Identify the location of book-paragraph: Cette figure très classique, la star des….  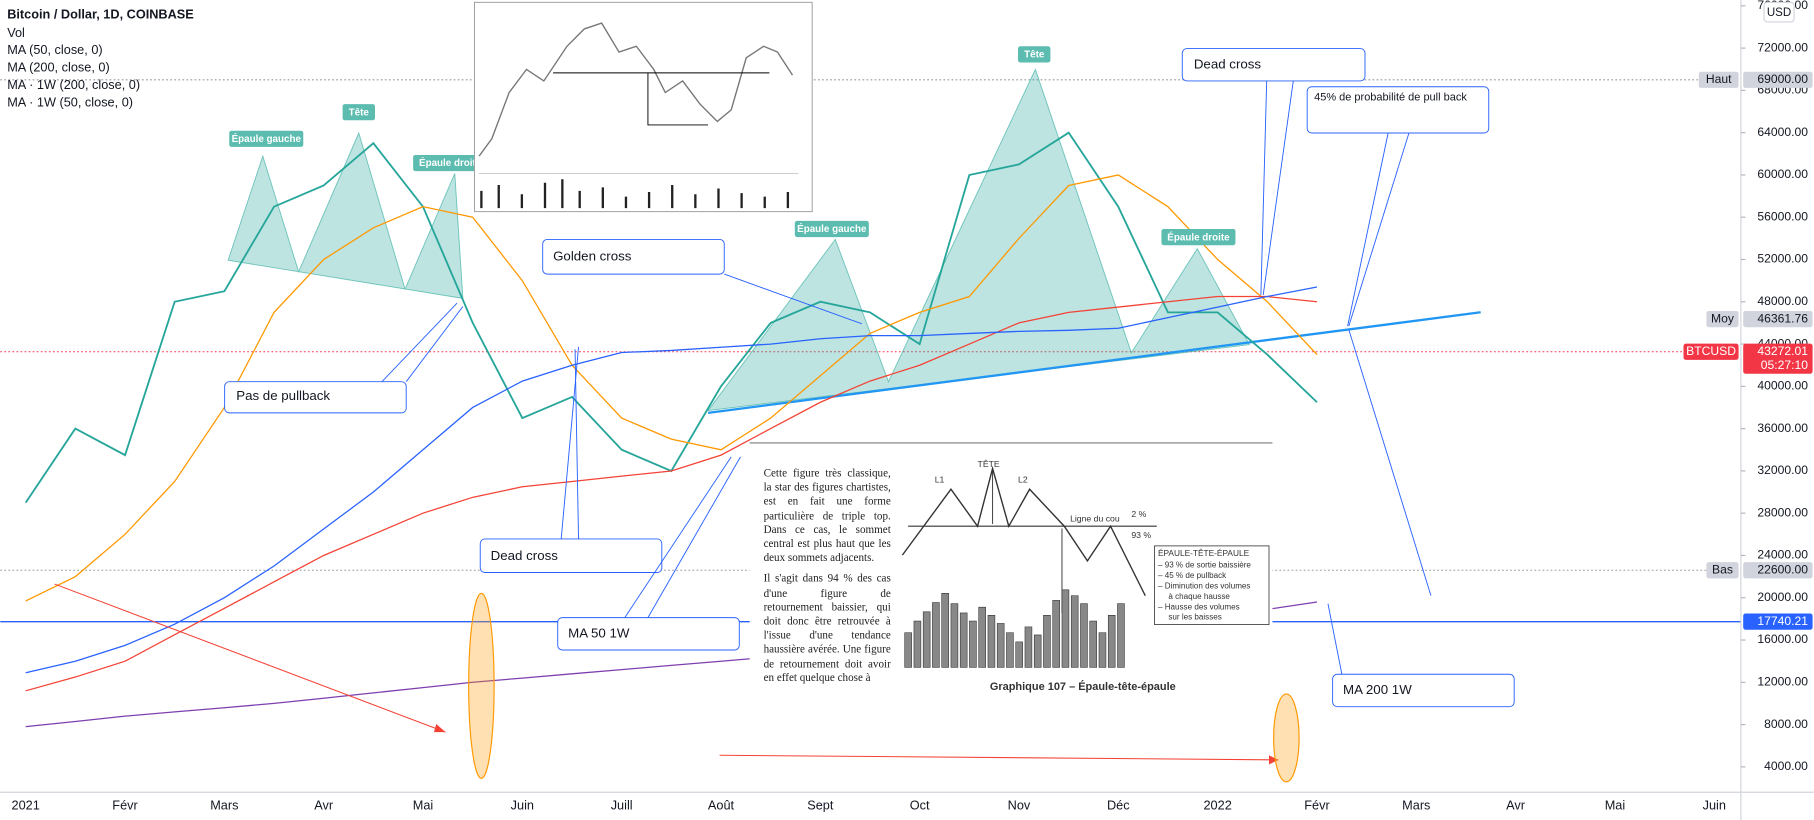
(827, 516).